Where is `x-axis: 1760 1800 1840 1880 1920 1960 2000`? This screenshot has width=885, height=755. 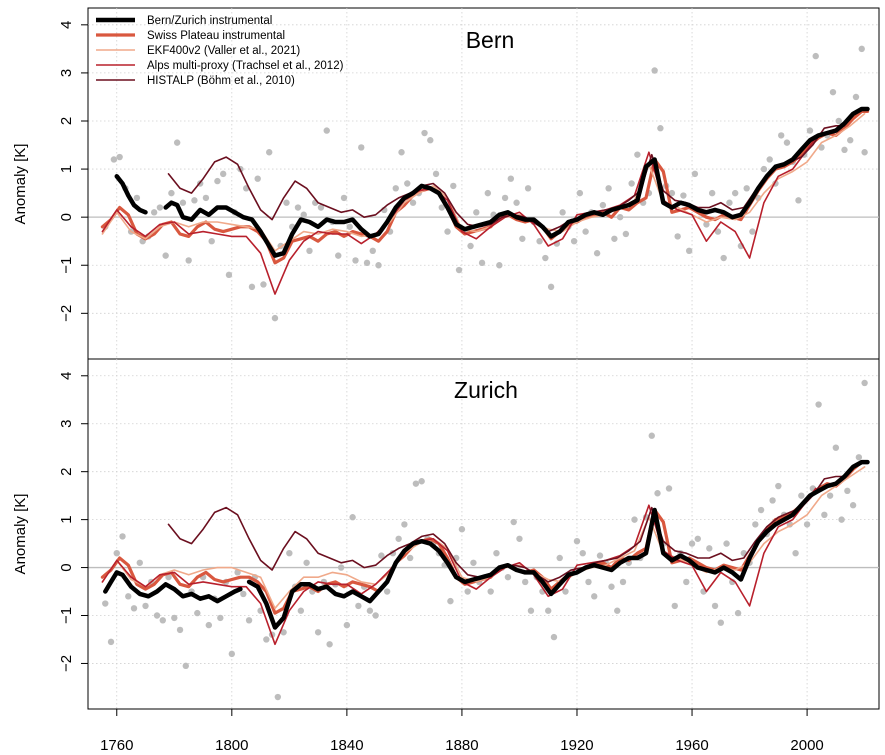 x-axis: 1760 1800 1840 1880 1920 1960 2000 is located at coordinates (462, 731).